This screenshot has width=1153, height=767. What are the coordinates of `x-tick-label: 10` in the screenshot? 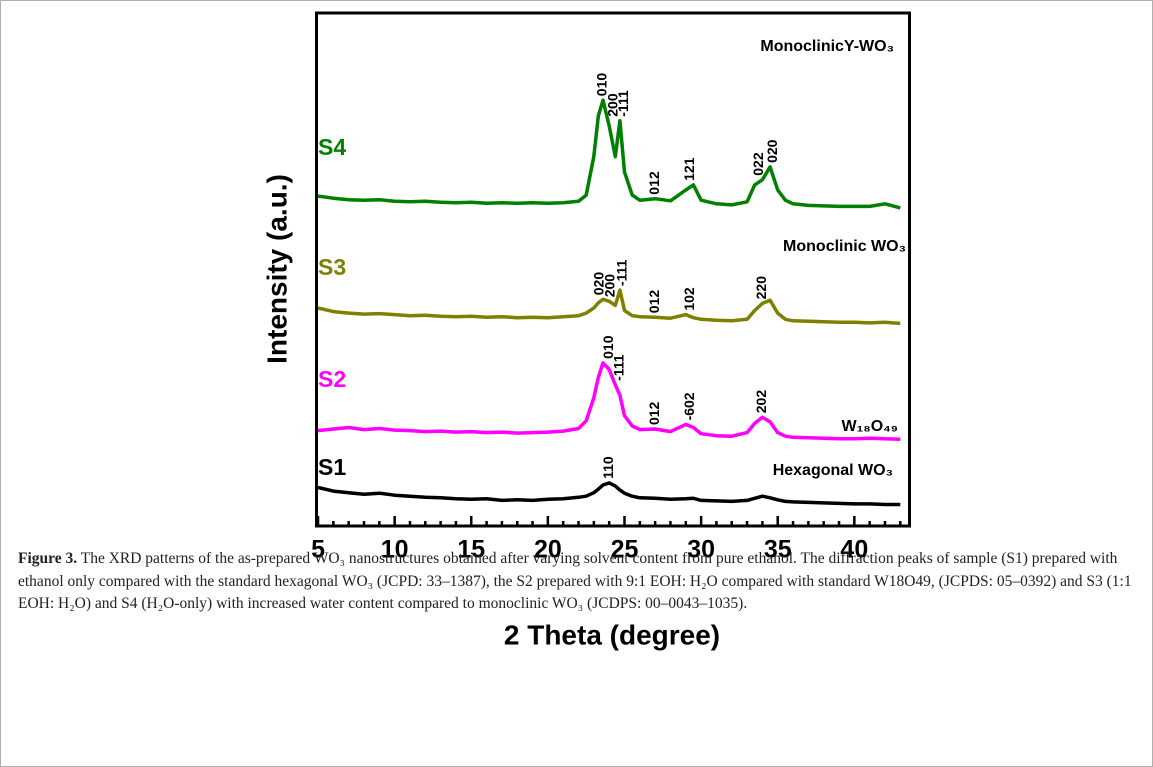 It's located at (395, 550).